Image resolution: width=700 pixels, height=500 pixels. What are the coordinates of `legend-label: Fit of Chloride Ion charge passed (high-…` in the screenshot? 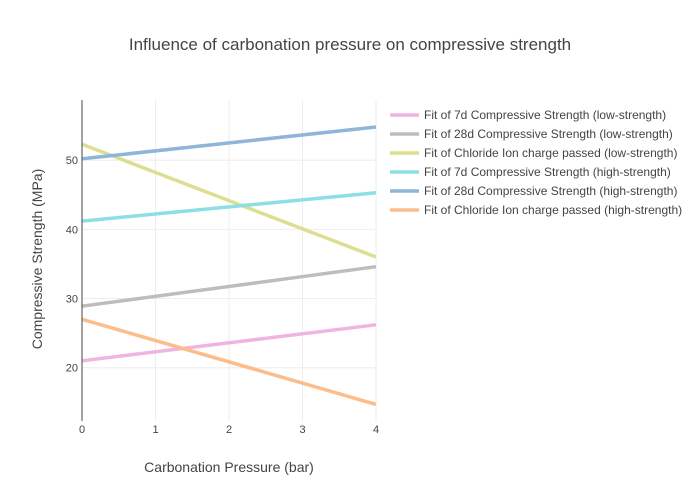 It's located at (553, 210).